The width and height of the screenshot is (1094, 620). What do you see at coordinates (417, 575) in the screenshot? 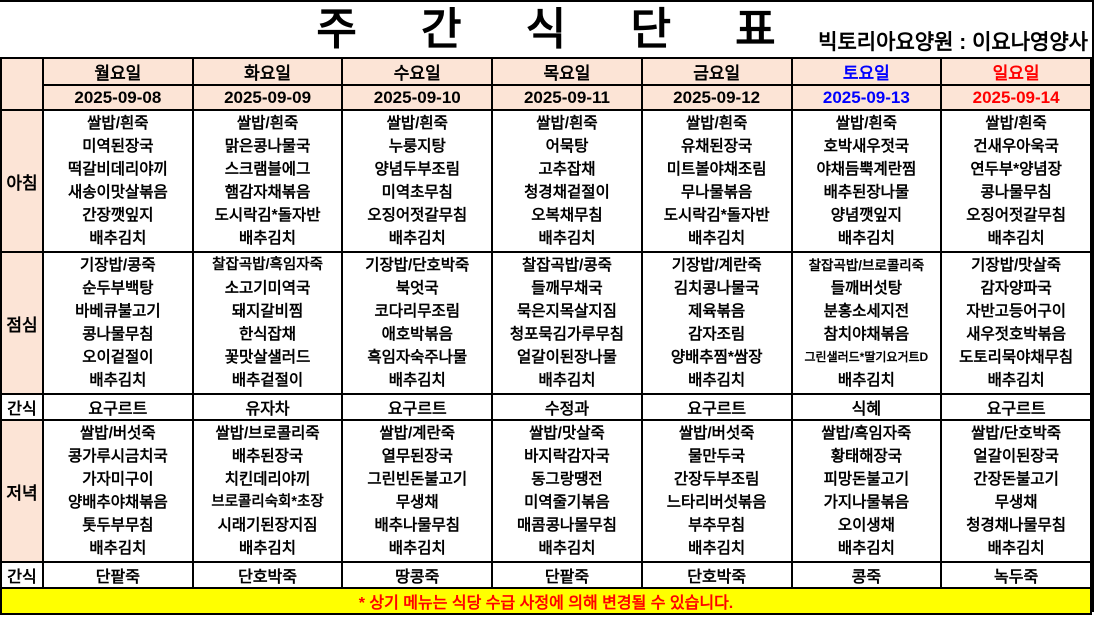
I see `snack-cell: 땅콩죽` at bounding box center [417, 575].